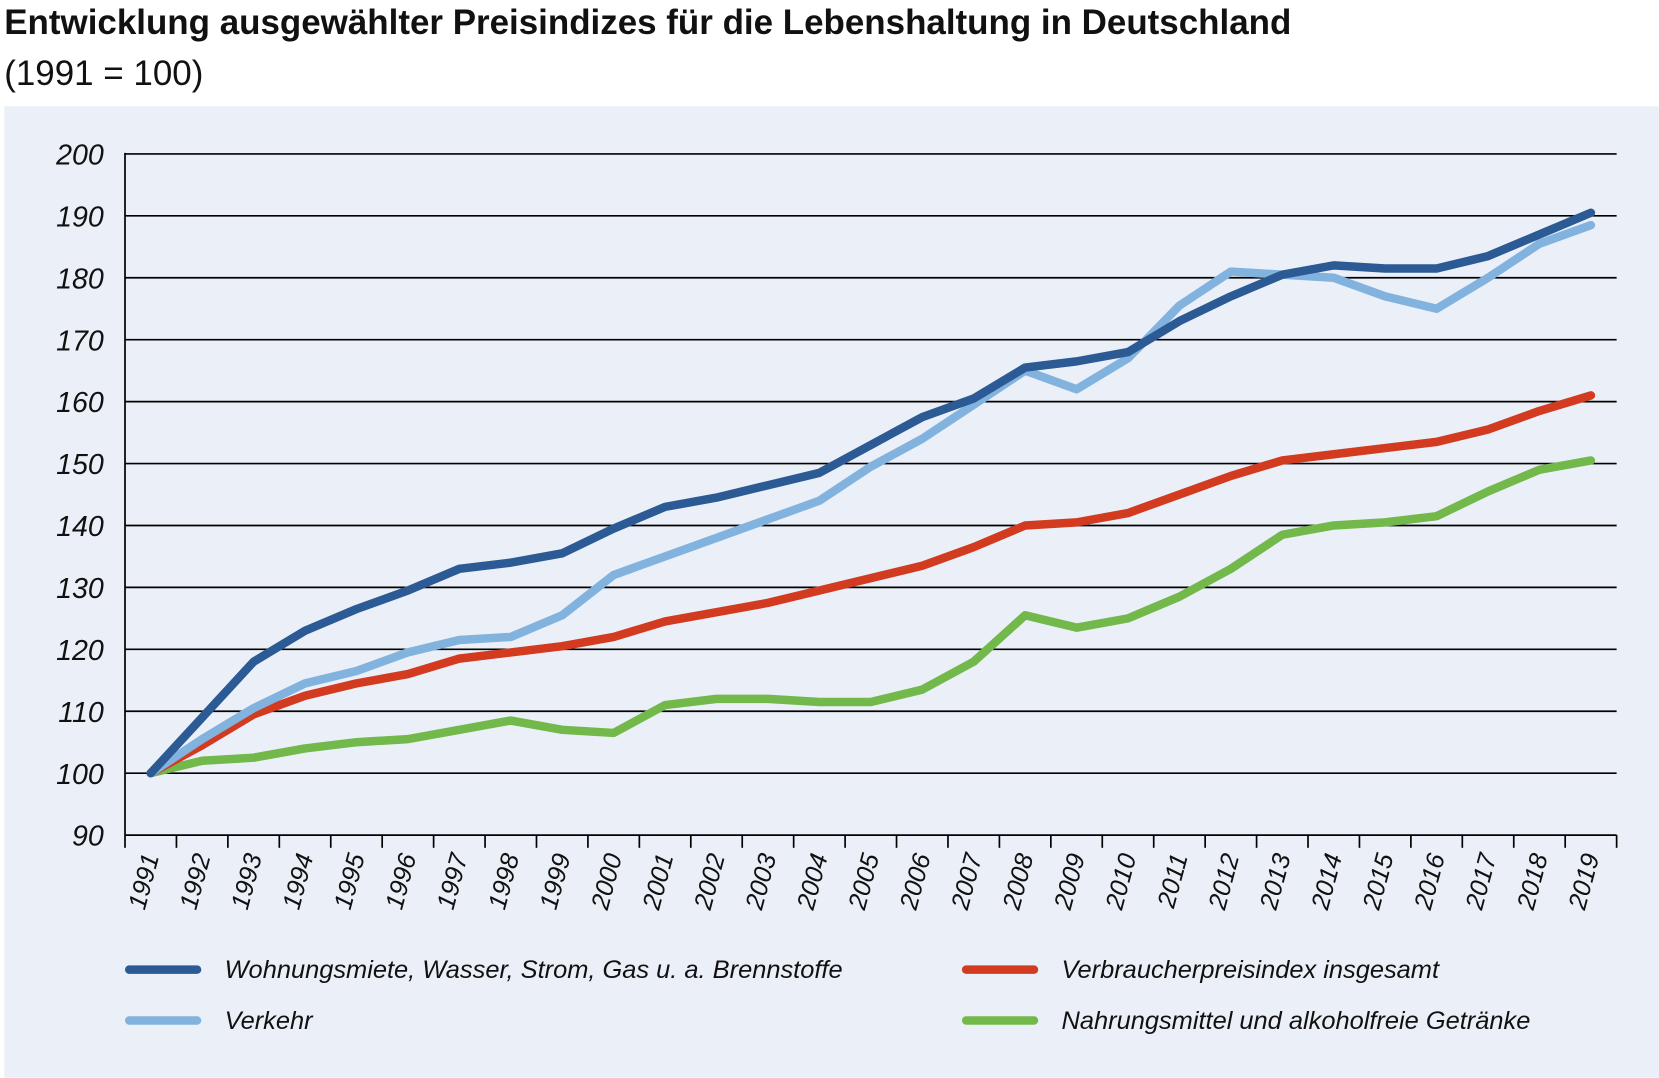  What do you see at coordinates (1296, 1021) in the screenshot?
I see `legend-label: Nahrungsmittel und alkoholfreie Getränke` at bounding box center [1296, 1021].